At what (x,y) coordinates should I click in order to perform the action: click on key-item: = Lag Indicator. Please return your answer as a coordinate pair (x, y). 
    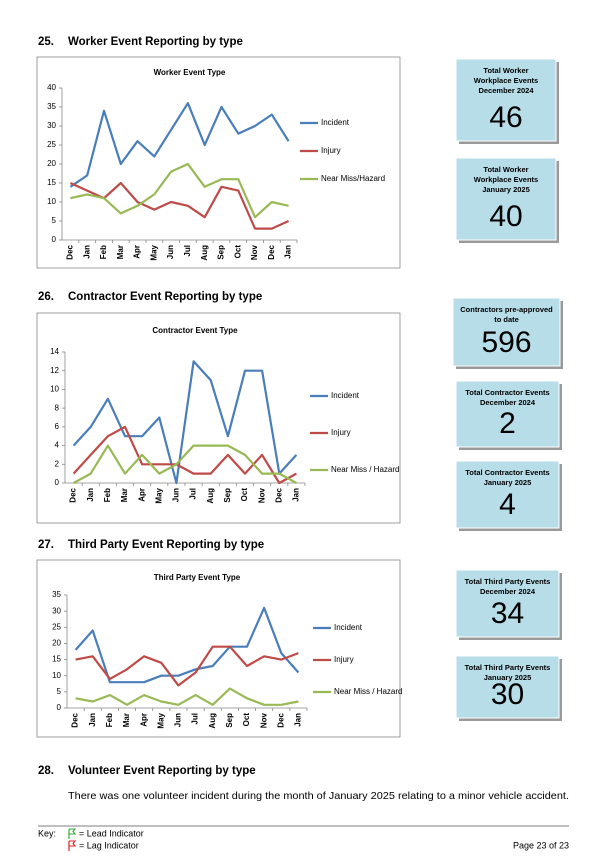
    Looking at the image, I should click on (109, 845).